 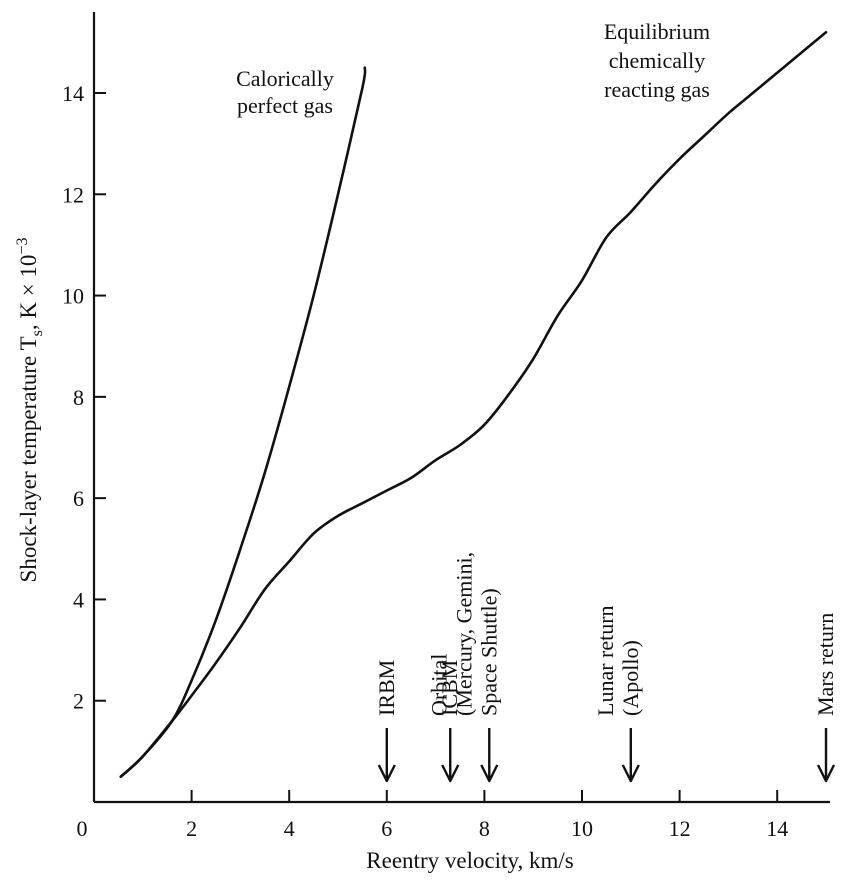 What do you see at coordinates (386, 688) in the screenshot?
I see `marker-irbm-label: IRBM` at bounding box center [386, 688].